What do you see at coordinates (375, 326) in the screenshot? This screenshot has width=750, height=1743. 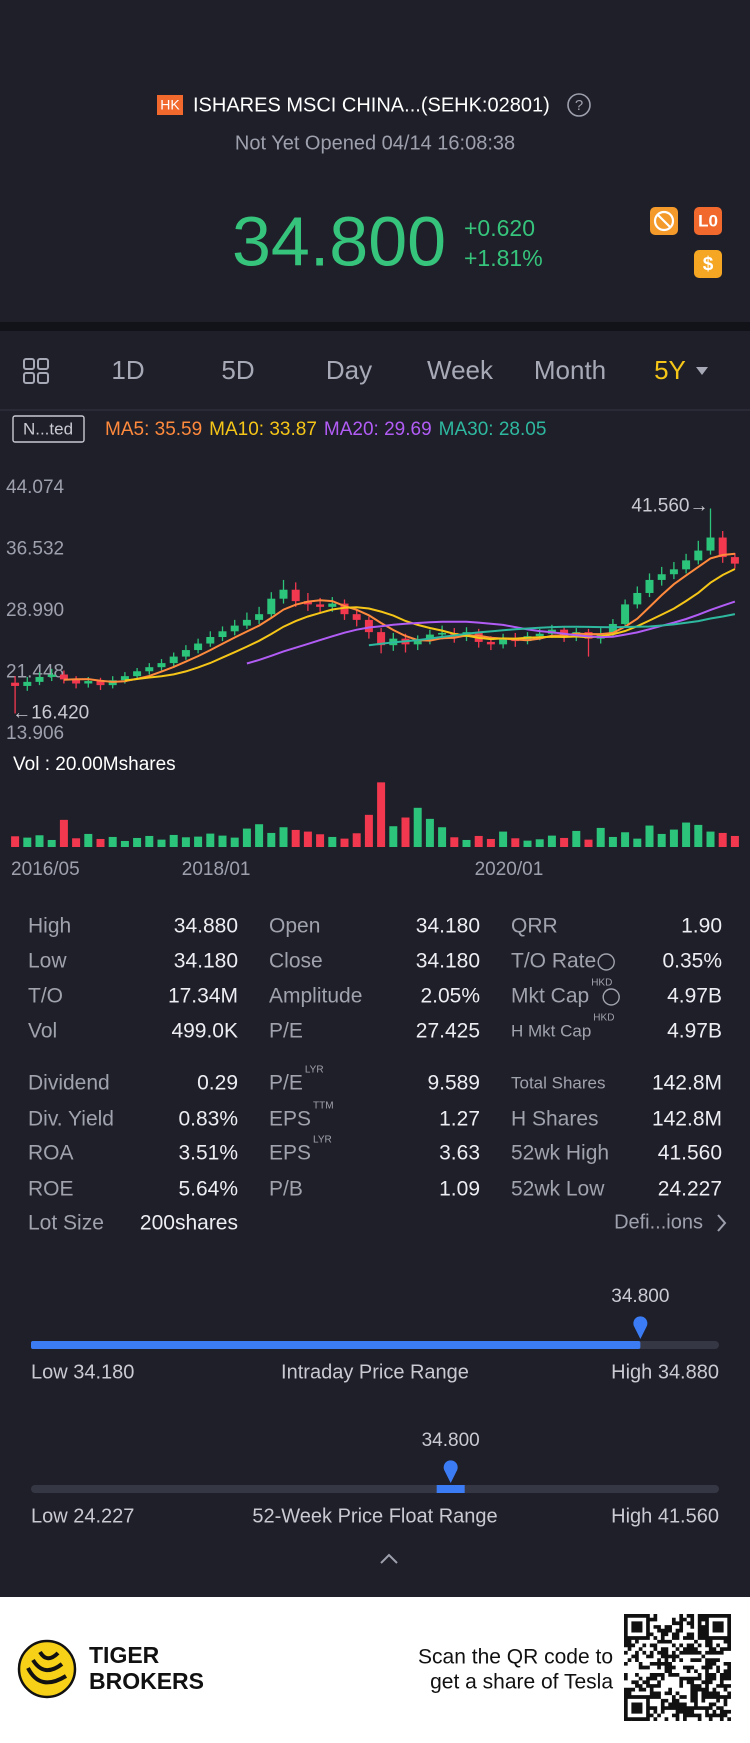 I see `separator` at bounding box center [375, 326].